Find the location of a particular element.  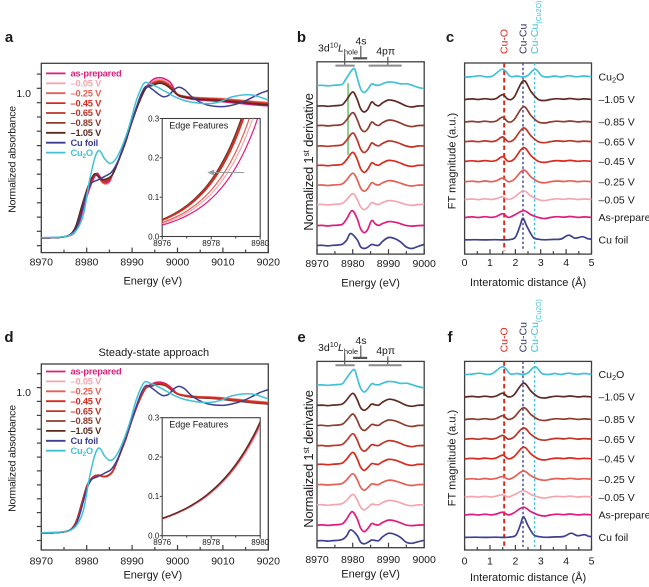

svg-text: c is located at coordinates (450, 37).